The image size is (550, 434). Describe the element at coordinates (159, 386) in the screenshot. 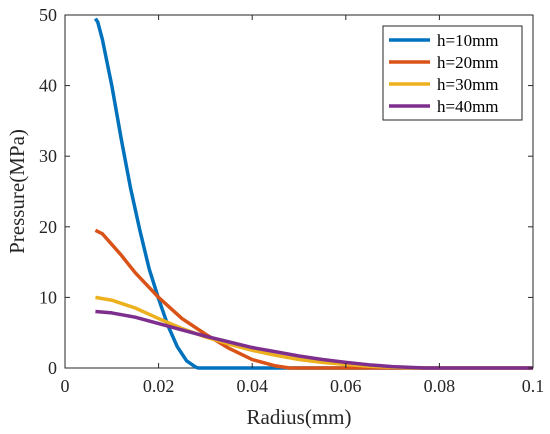

I see `x-tick-label: 0.02` at that location.